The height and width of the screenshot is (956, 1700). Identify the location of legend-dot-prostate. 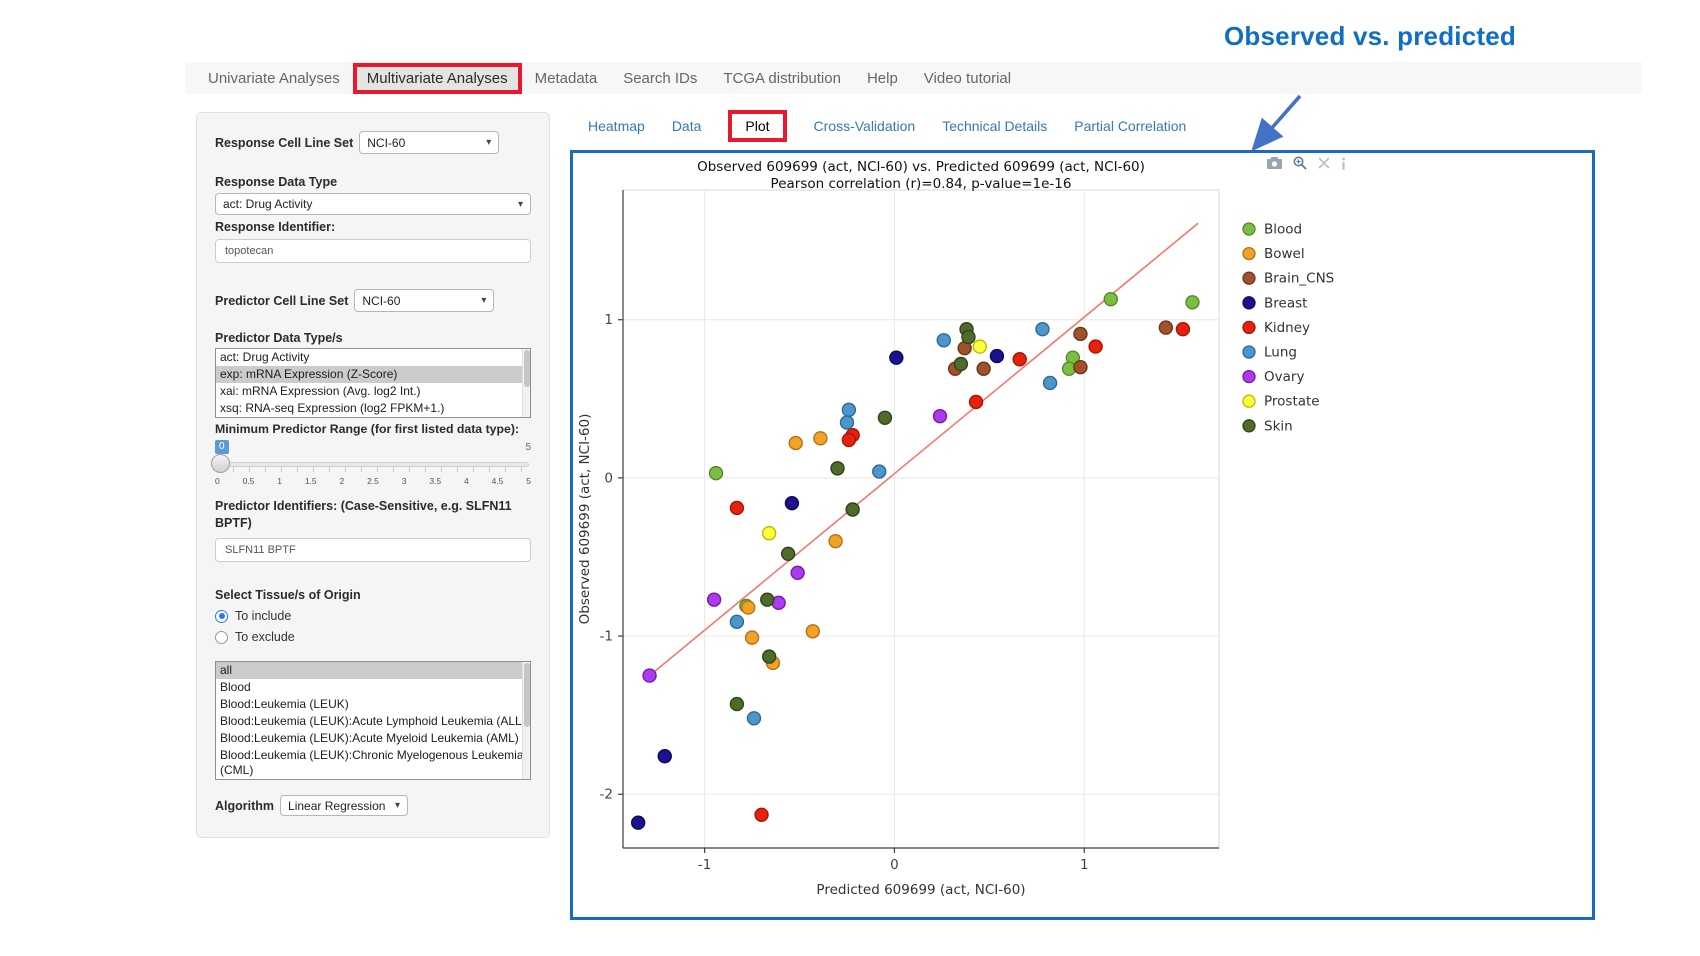
(1249, 401).